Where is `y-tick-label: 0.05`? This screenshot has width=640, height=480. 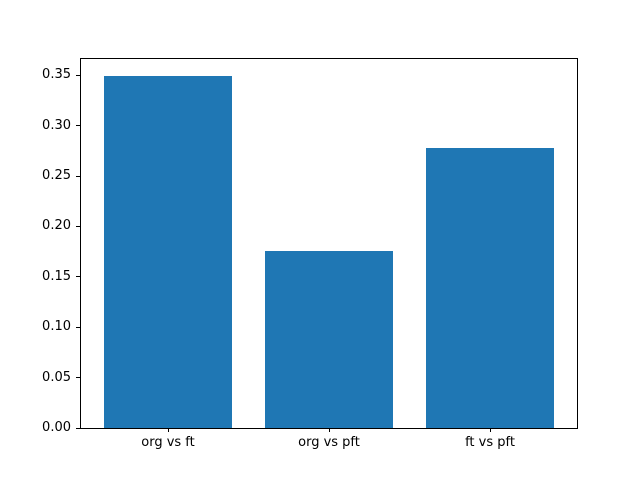 y-tick-label: 0.05 is located at coordinates (56, 377).